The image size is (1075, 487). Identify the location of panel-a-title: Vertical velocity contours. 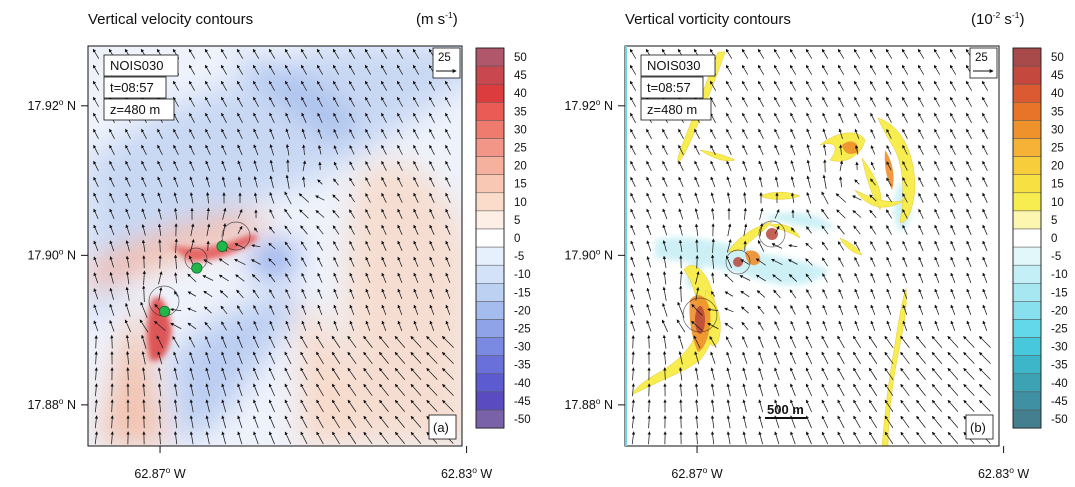
(170, 19).